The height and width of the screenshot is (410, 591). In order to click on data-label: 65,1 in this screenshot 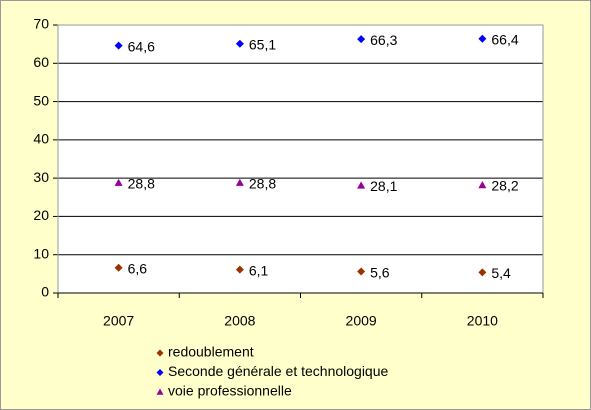, I will do `click(262, 44)`.